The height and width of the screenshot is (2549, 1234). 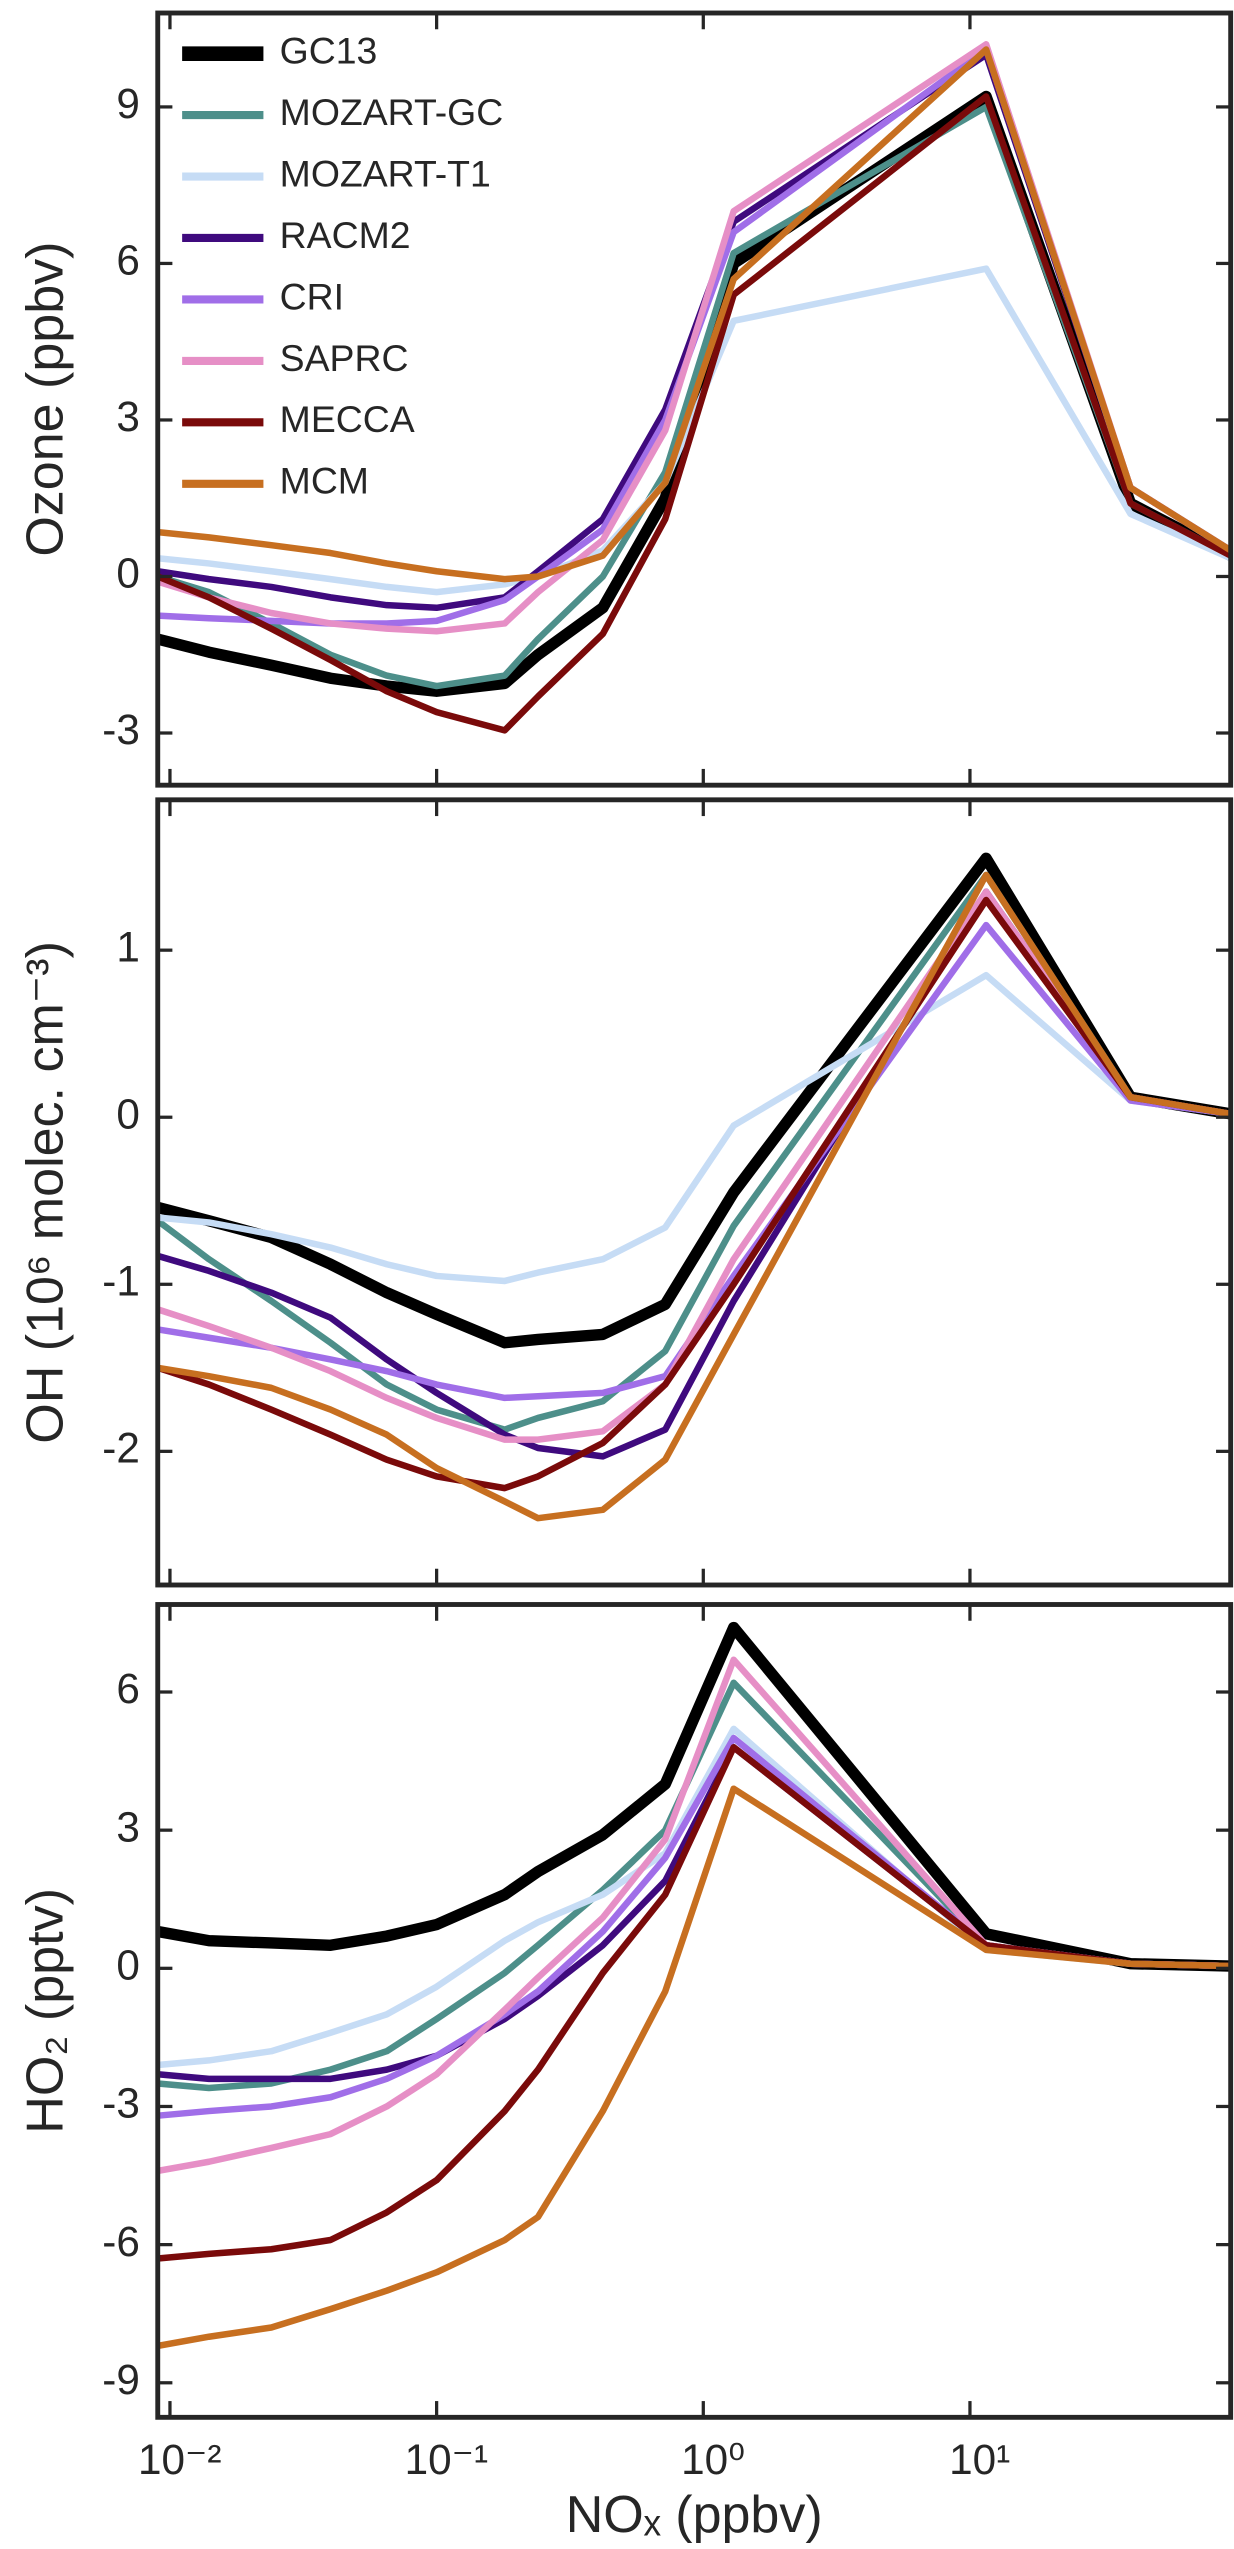 I want to click on legend-label: MOZART-GC, so click(x=392, y=112).